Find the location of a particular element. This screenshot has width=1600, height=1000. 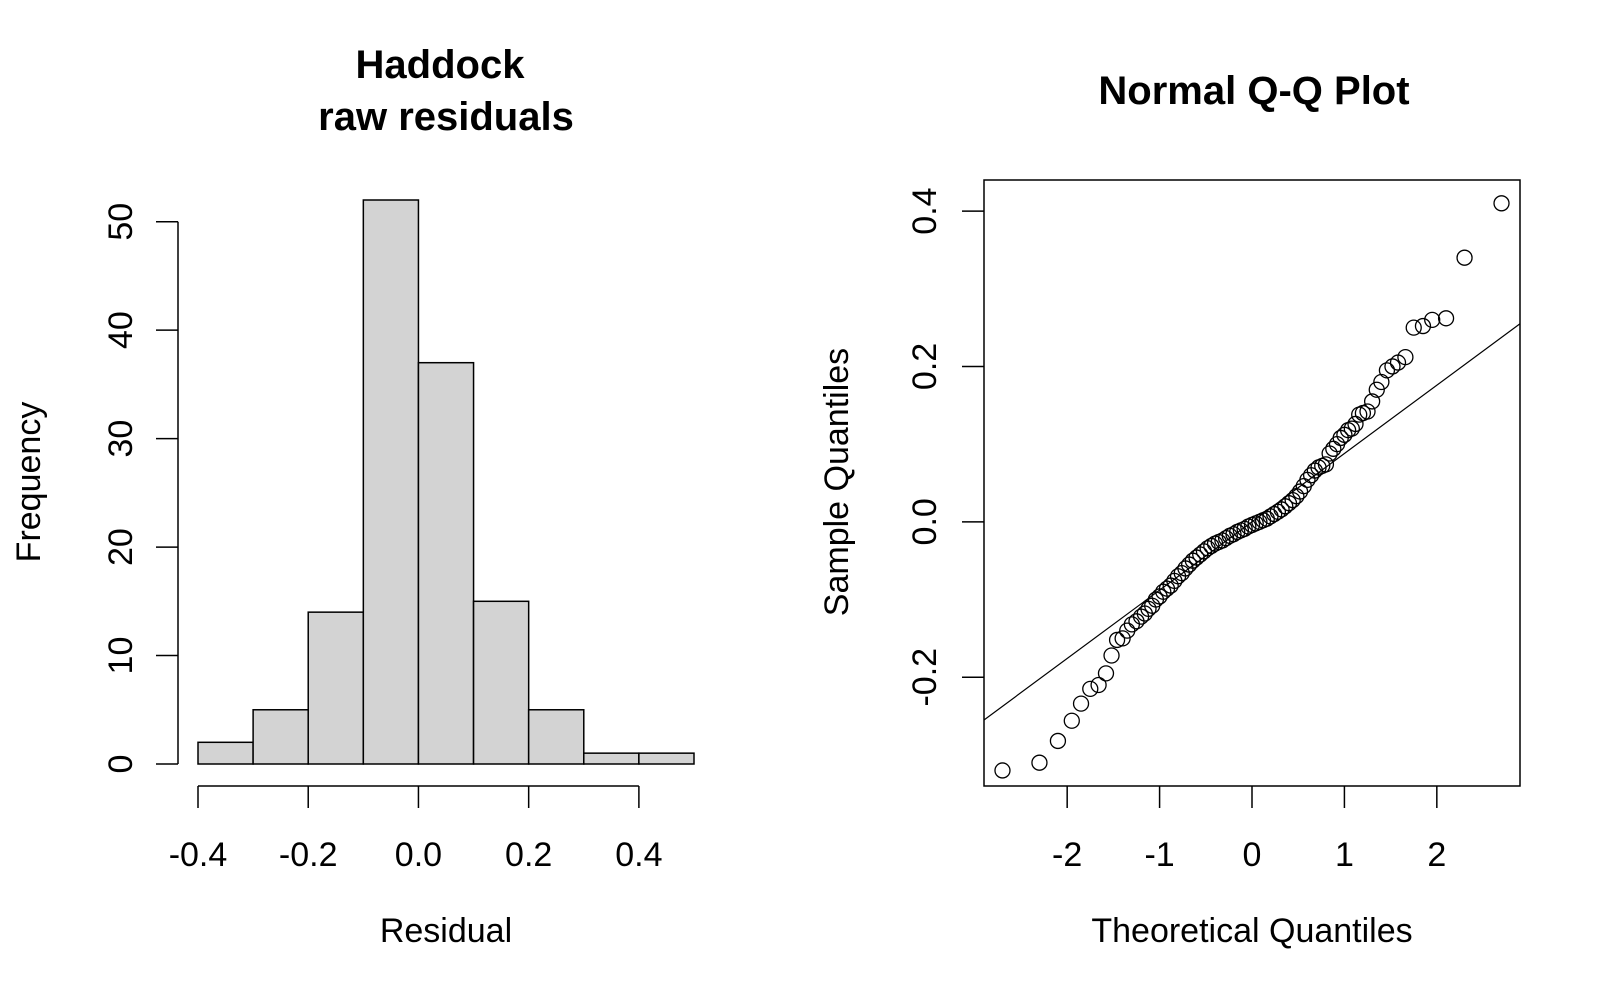

qq-x-axis-label: Theoretical Quantiles is located at coordinates (1251, 931).